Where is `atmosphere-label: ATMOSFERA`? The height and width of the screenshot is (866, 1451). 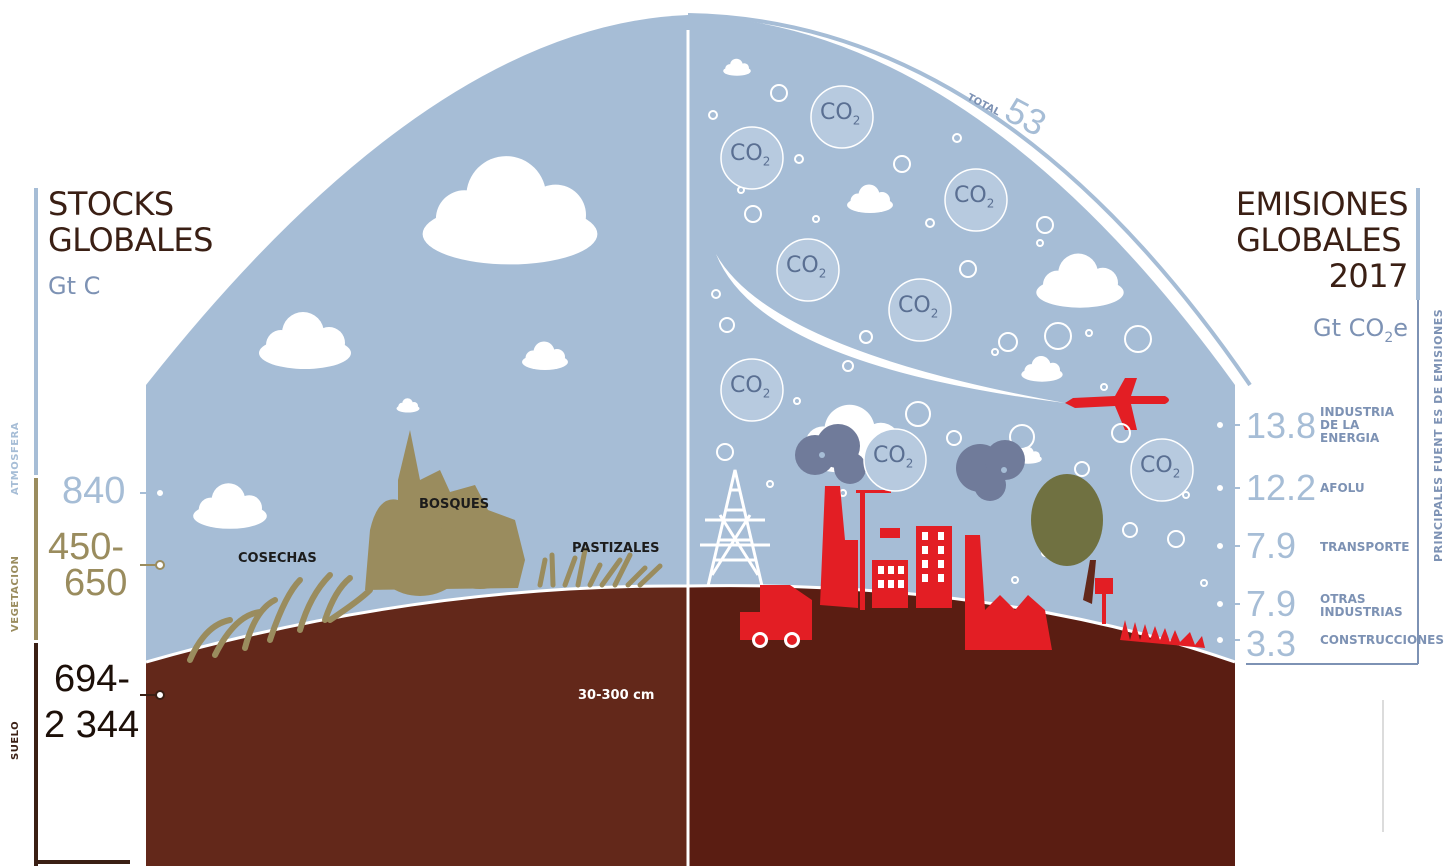
atmosphere-label: ATMOSFERA is located at coordinates (15, 458).